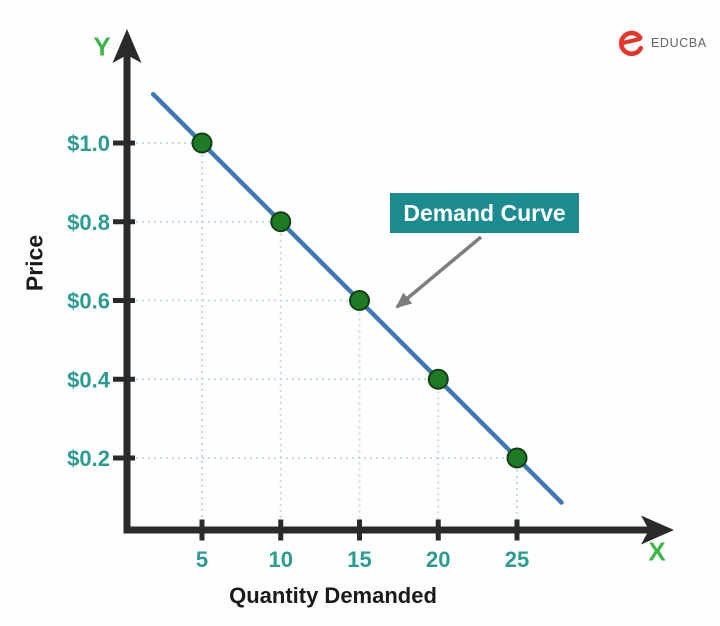 The width and height of the screenshot is (720, 626). What do you see at coordinates (631, 43) in the screenshot?
I see `educba-e-icon` at bounding box center [631, 43].